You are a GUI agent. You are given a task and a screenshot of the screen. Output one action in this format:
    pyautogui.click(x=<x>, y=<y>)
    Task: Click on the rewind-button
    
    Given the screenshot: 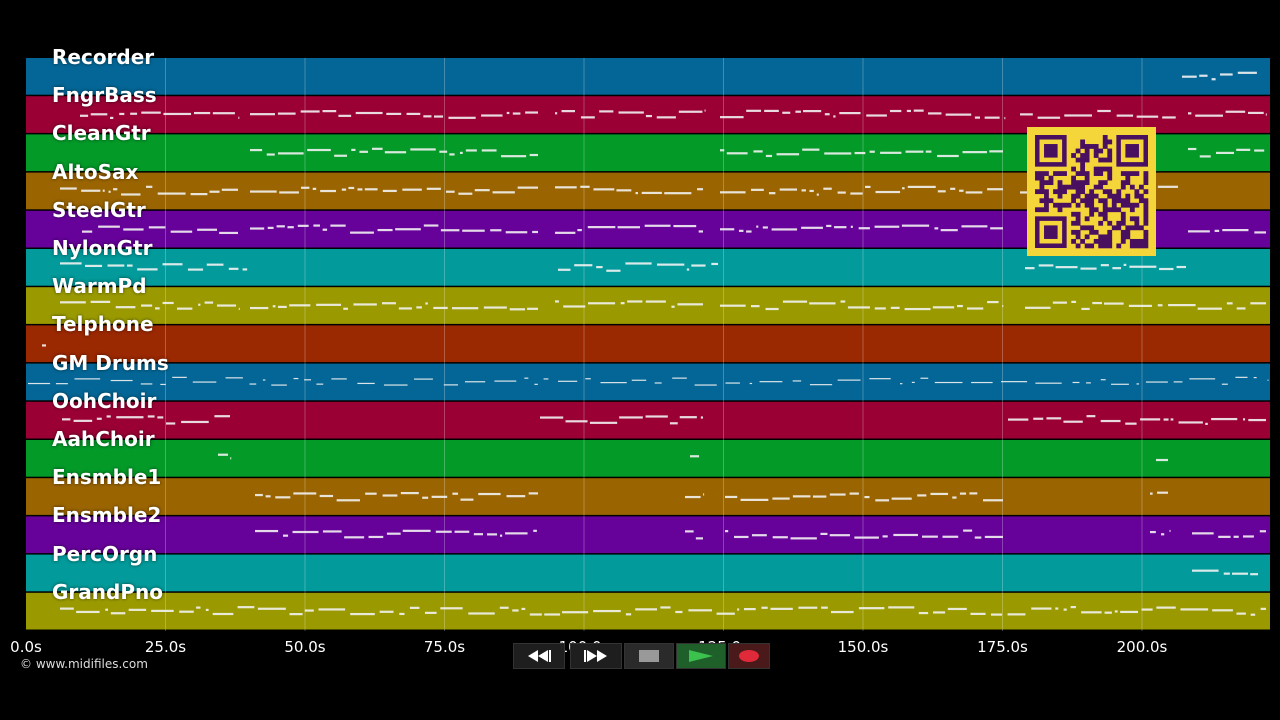 What is the action you would take?
    pyautogui.click(x=539, y=656)
    